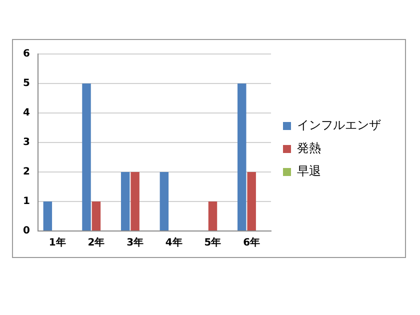 Image resolution: width=420 pixels, height=315 pixels. Describe the element at coordinates (339, 125) in the screenshot. I see `legend-label: インフルエンザ` at that location.